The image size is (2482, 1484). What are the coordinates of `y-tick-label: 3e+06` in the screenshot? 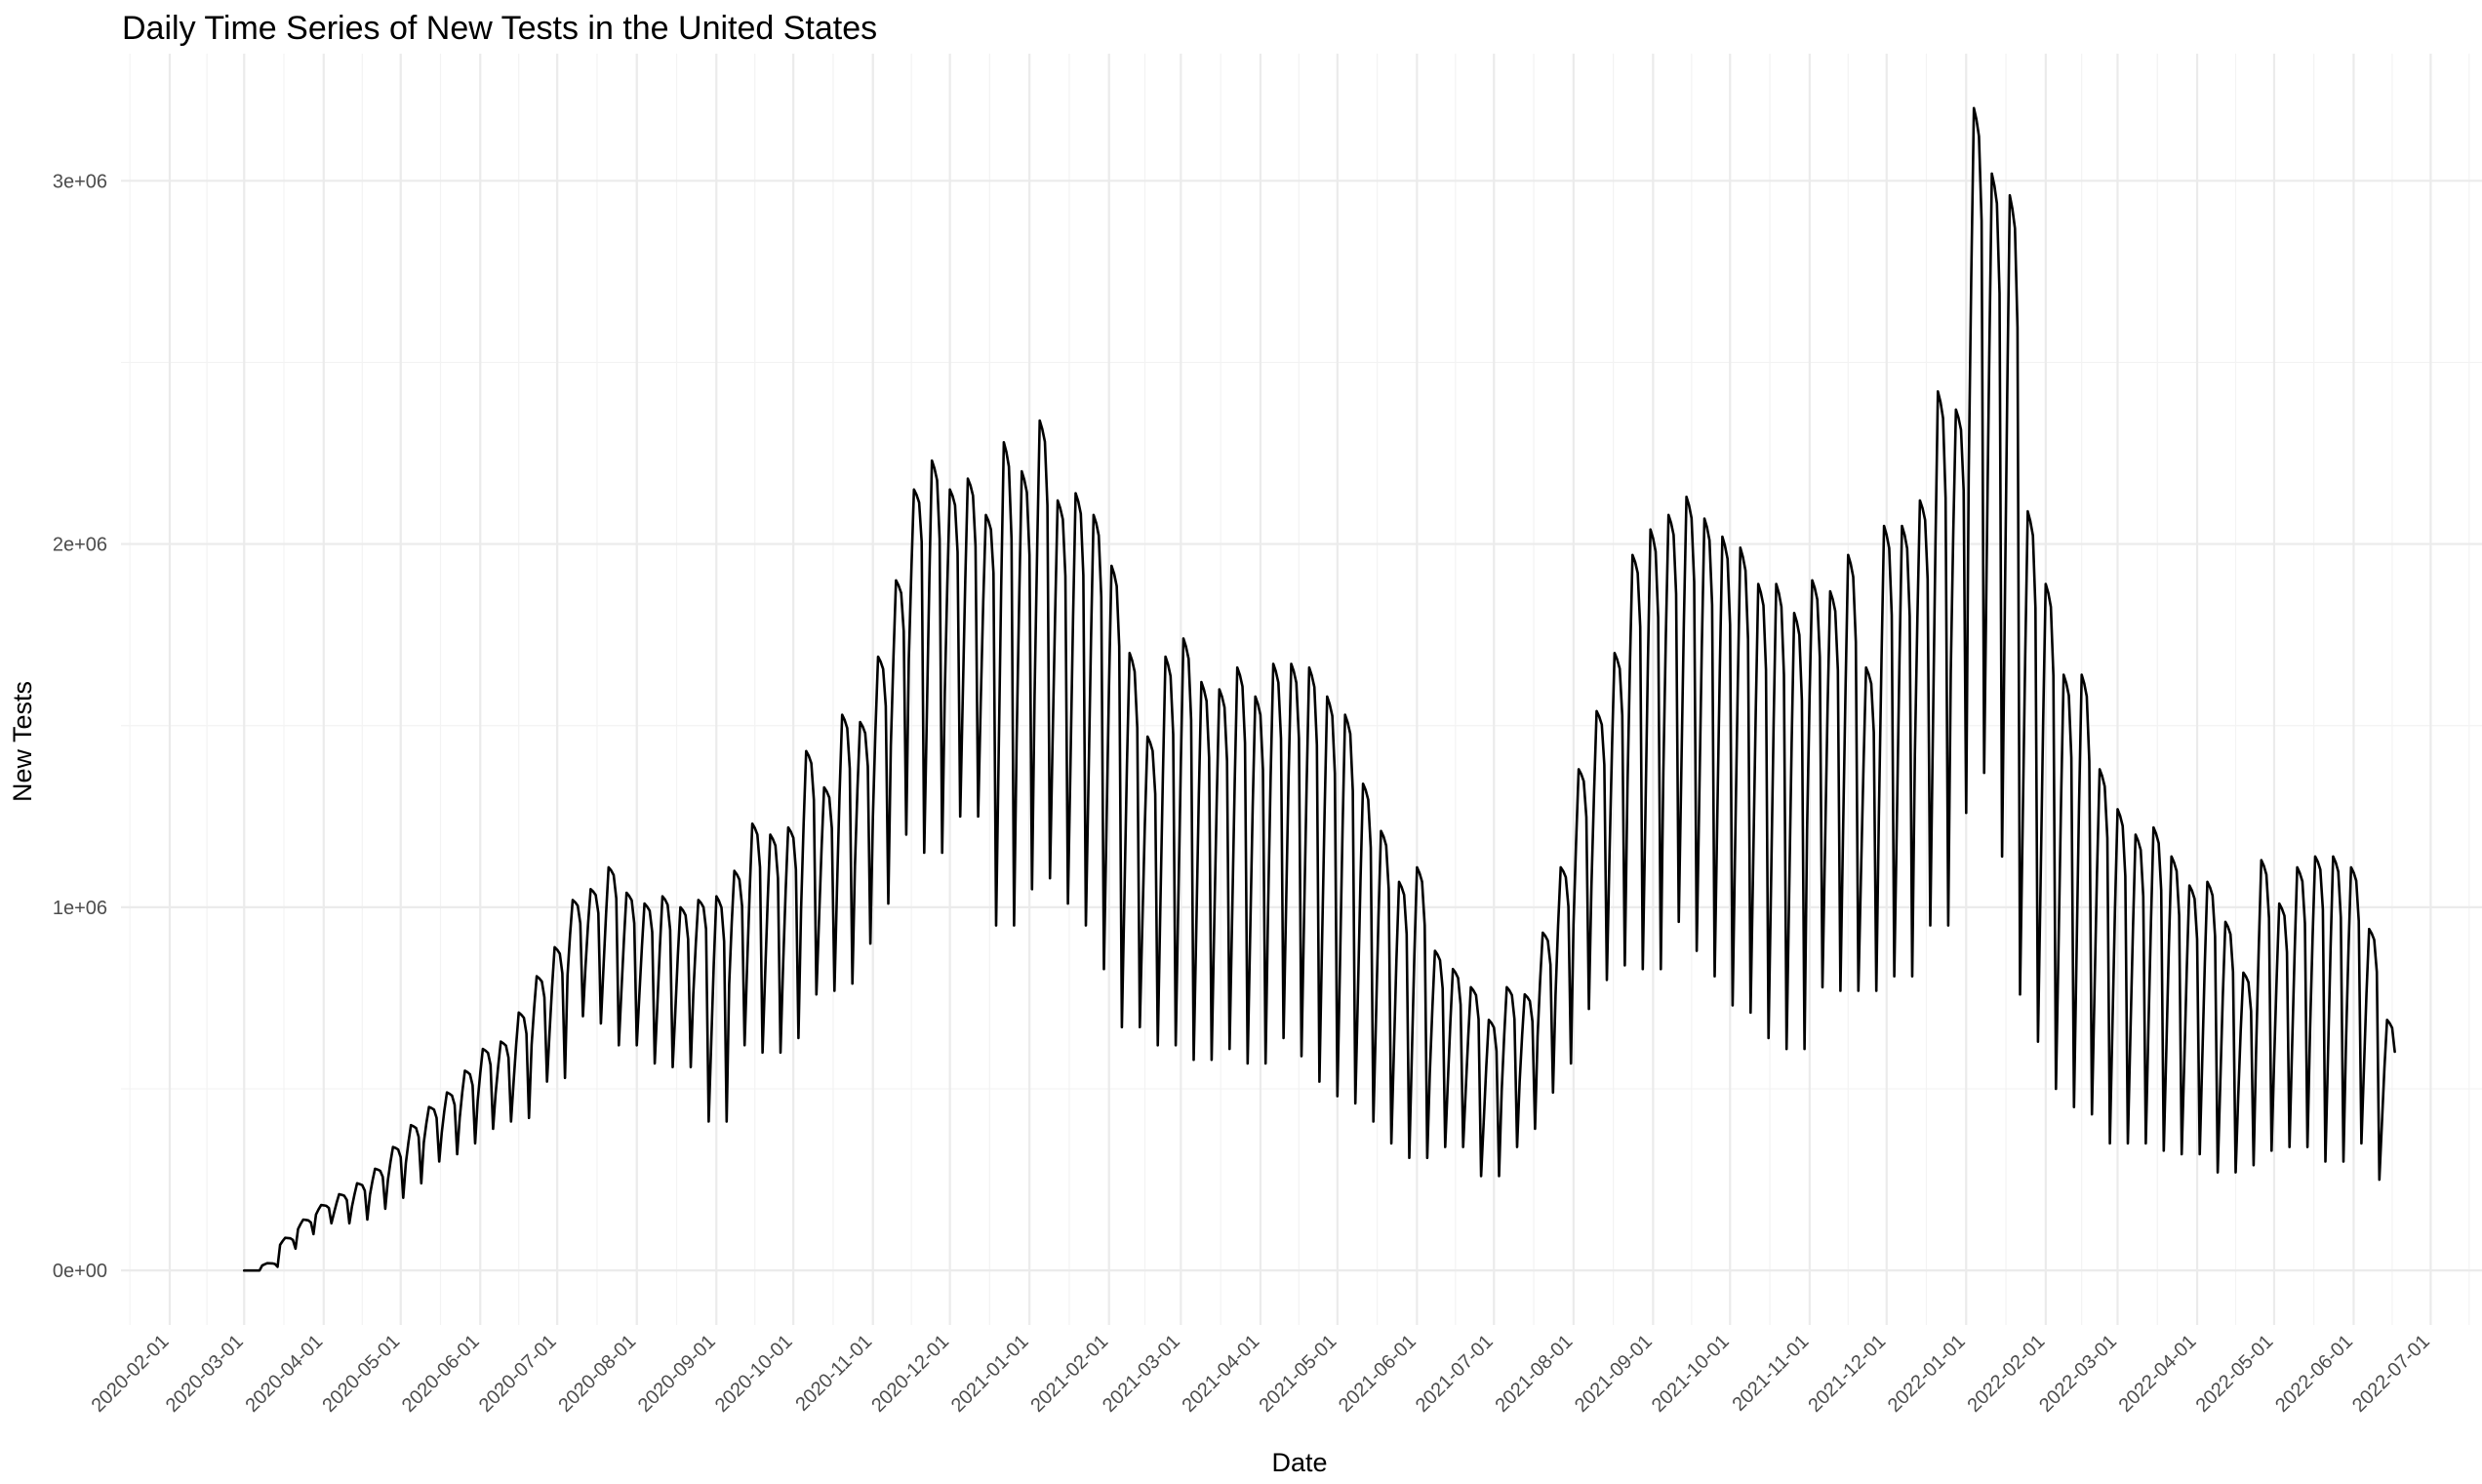 It's located at (80, 181).